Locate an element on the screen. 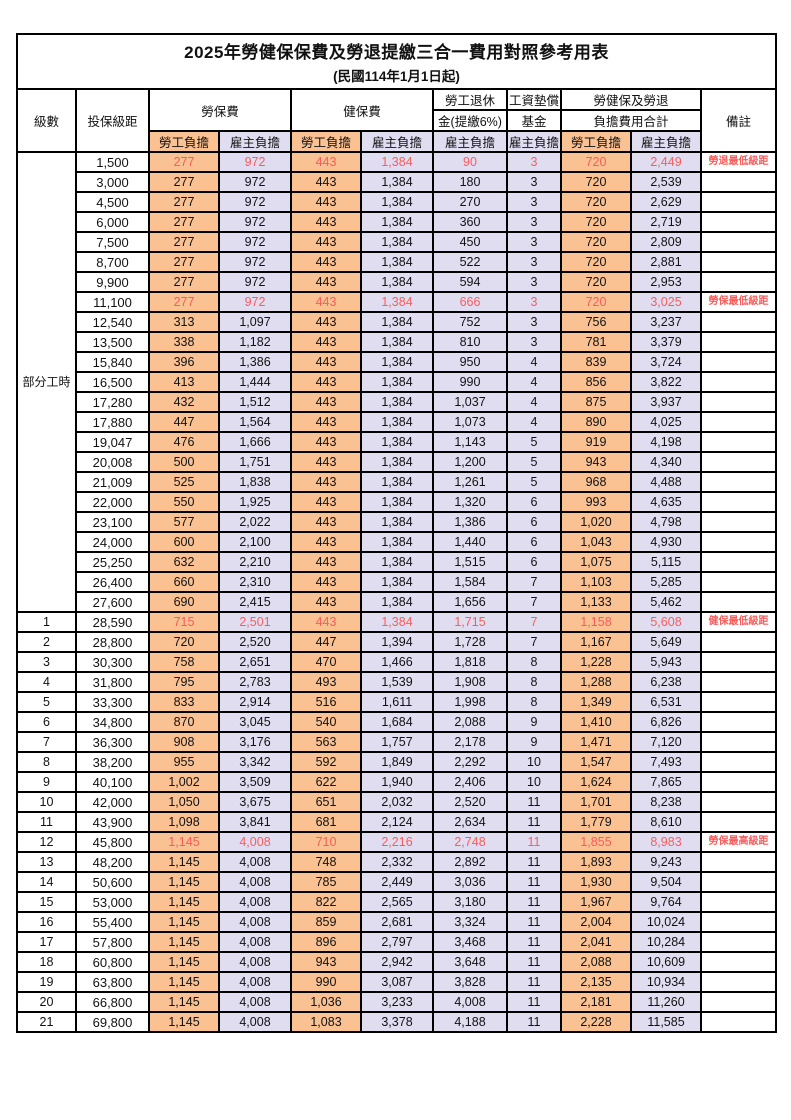 This screenshot has height=1120, width=791. value-cell: 2,719 is located at coordinates (666, 222).